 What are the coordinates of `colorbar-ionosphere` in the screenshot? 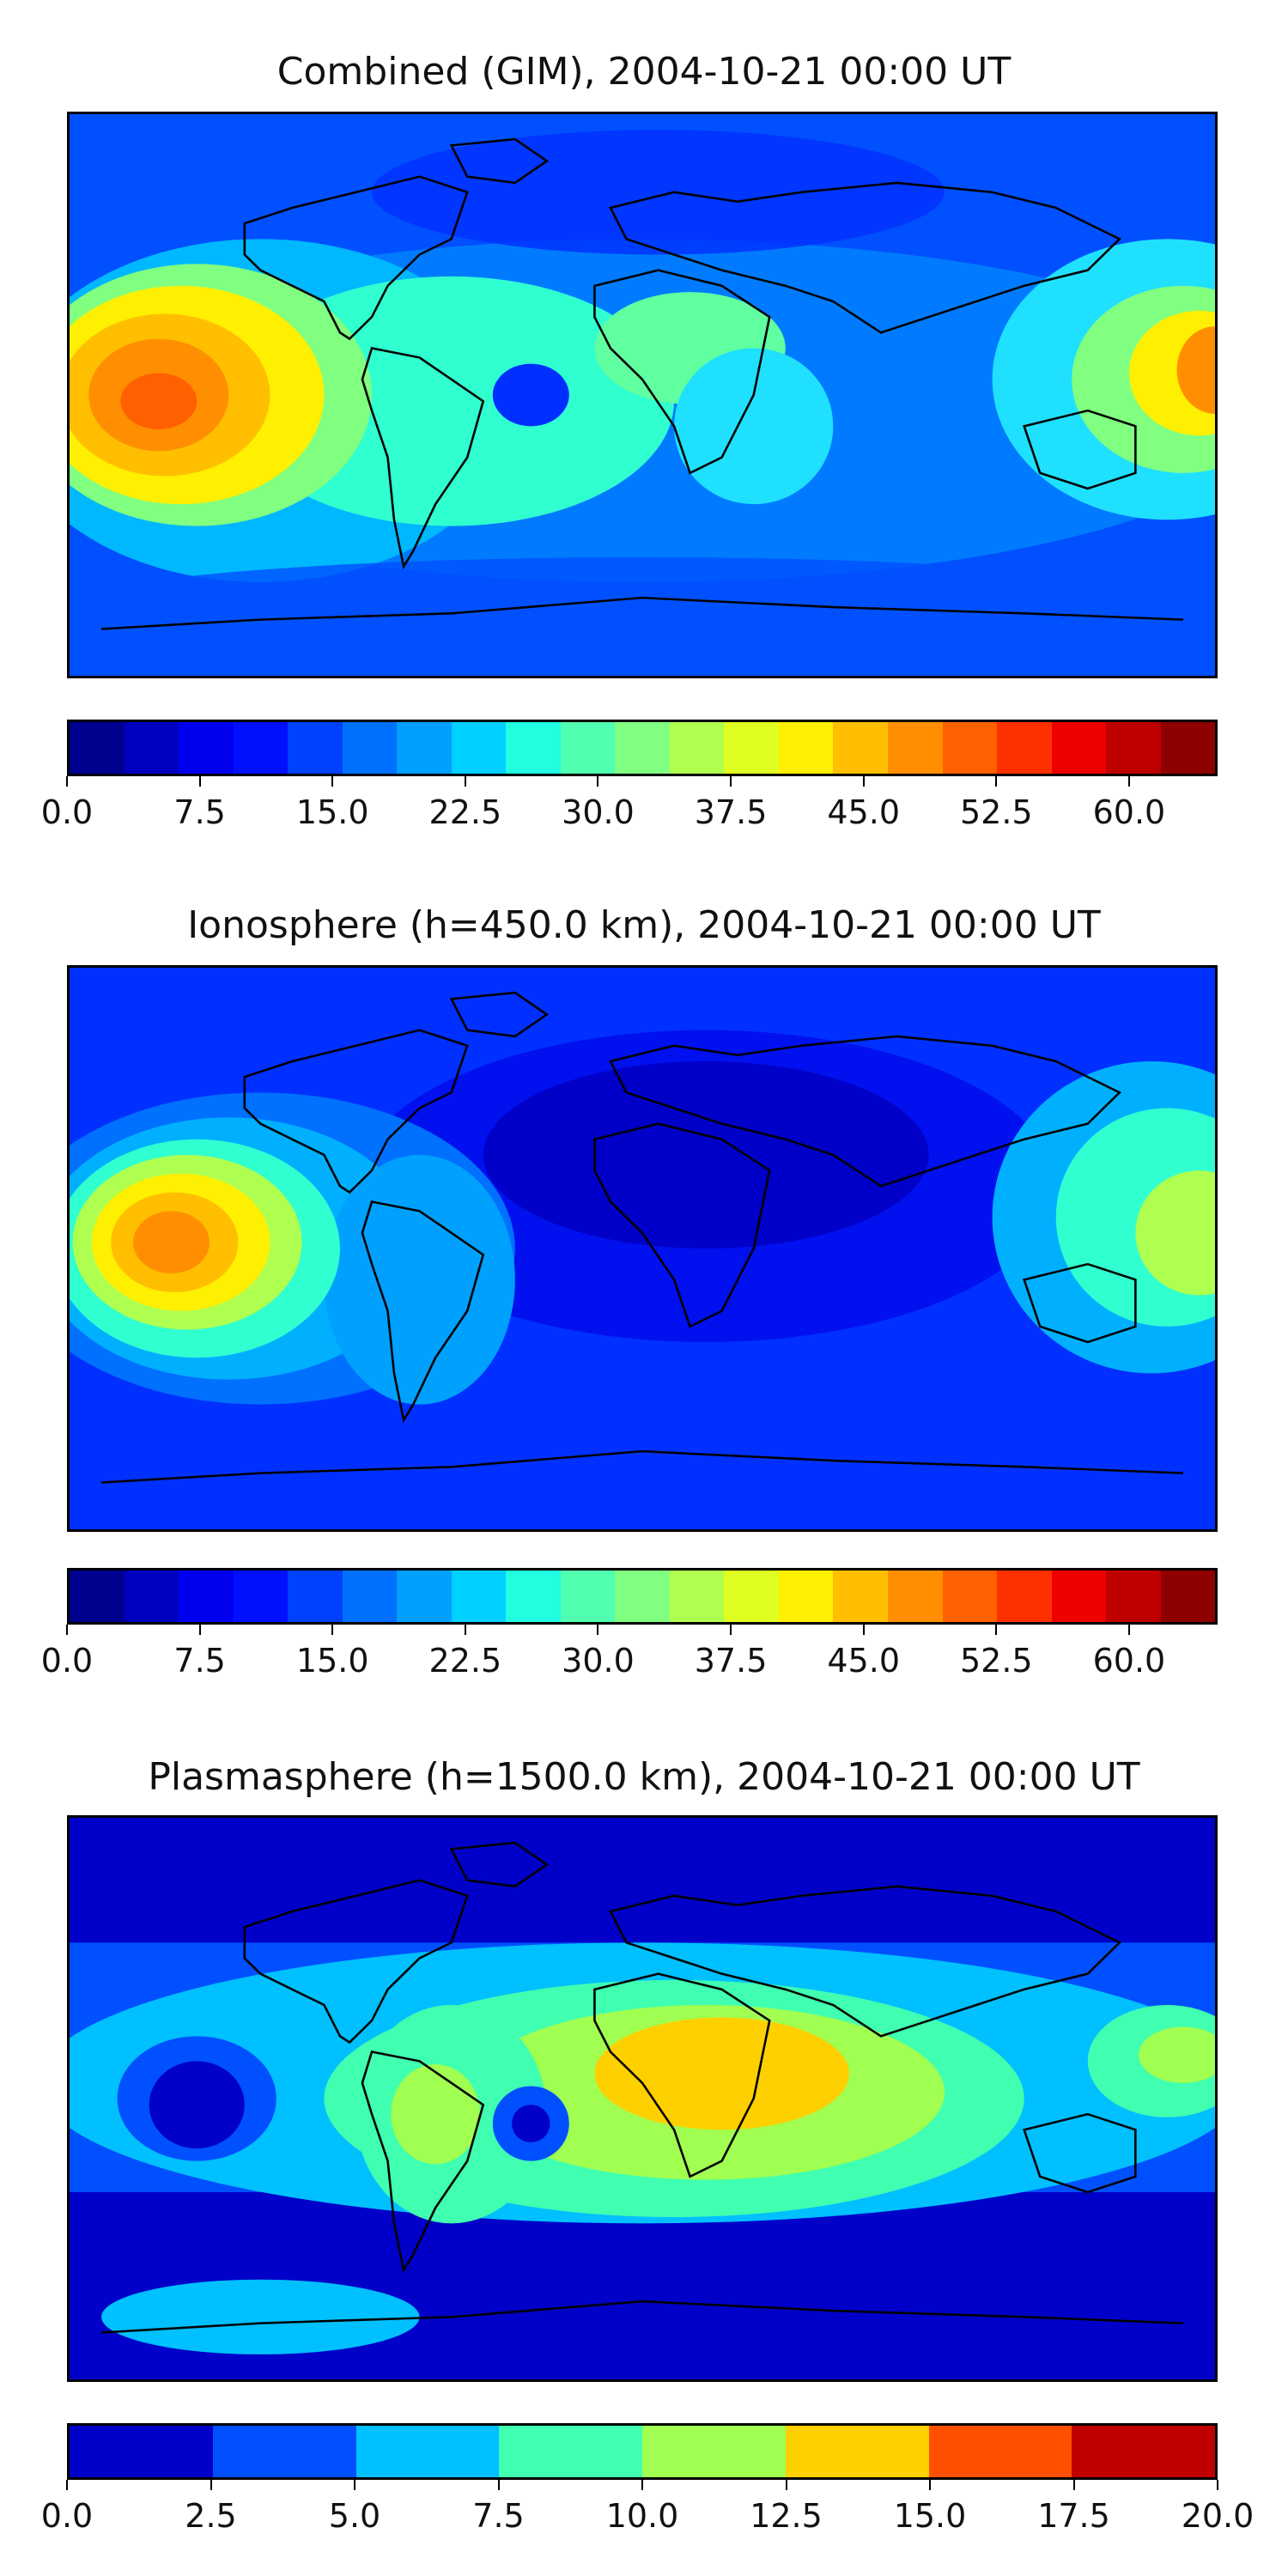 It's located at (642, 1597).